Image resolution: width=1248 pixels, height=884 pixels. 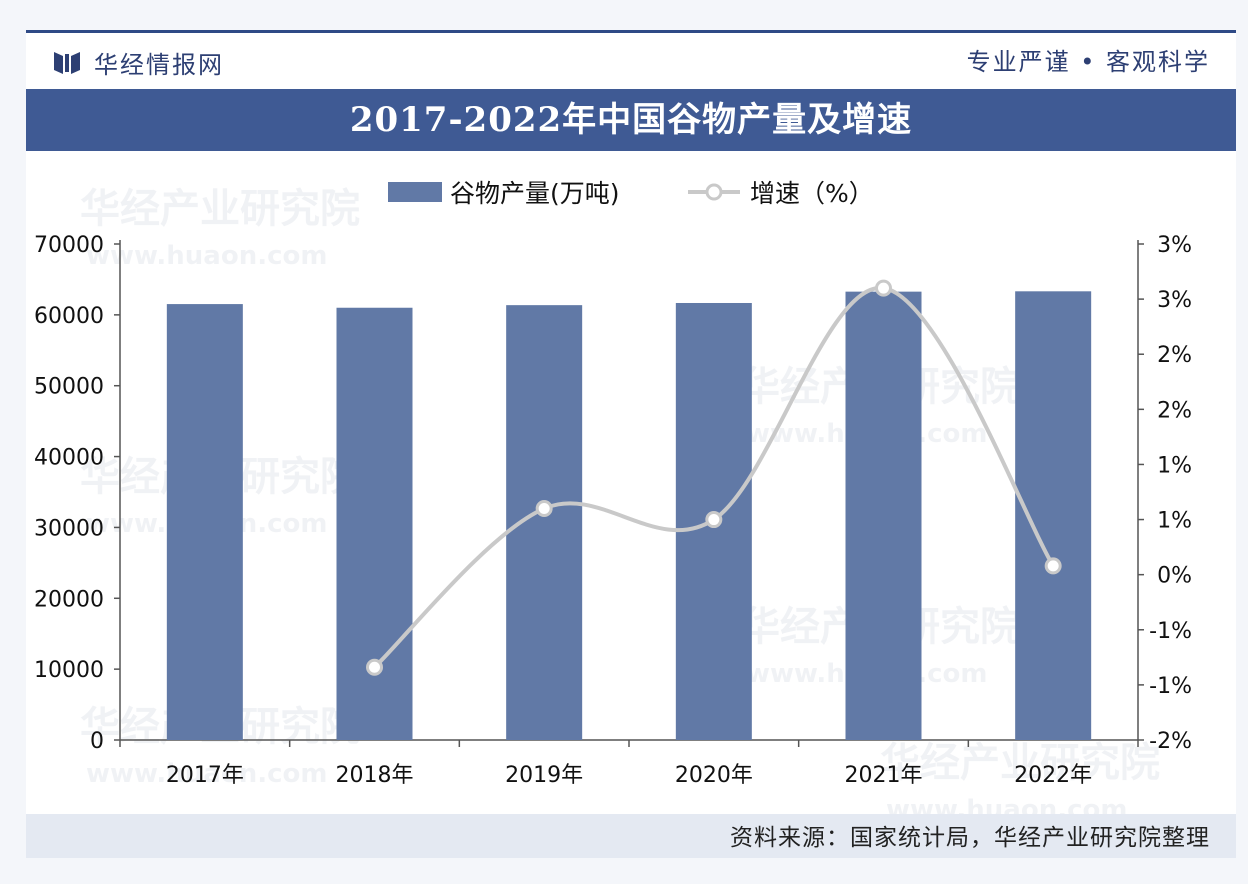 What do you see at coordinates (812, 193) in the screenshot?
I see `legend-line-label: 增速（%）` at bounding box center [812, 193].